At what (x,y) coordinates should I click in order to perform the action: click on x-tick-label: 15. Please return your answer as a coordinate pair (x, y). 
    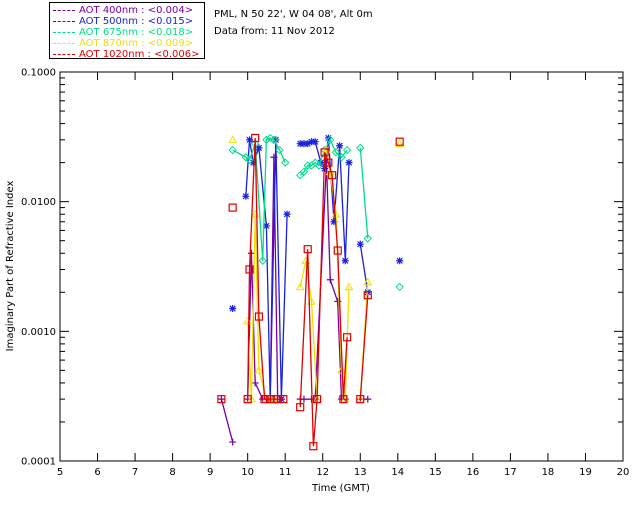
    Looking at the image, I should click on (435, 472).